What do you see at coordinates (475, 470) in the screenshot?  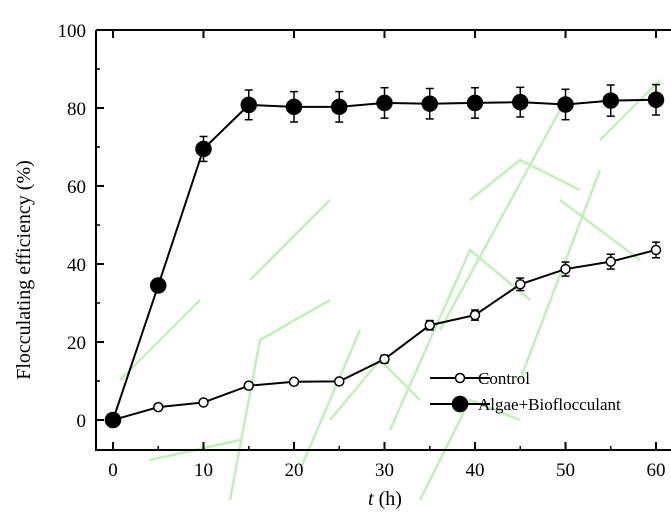 I see `x-tick-label: 40` at bounding box center [475, 470].